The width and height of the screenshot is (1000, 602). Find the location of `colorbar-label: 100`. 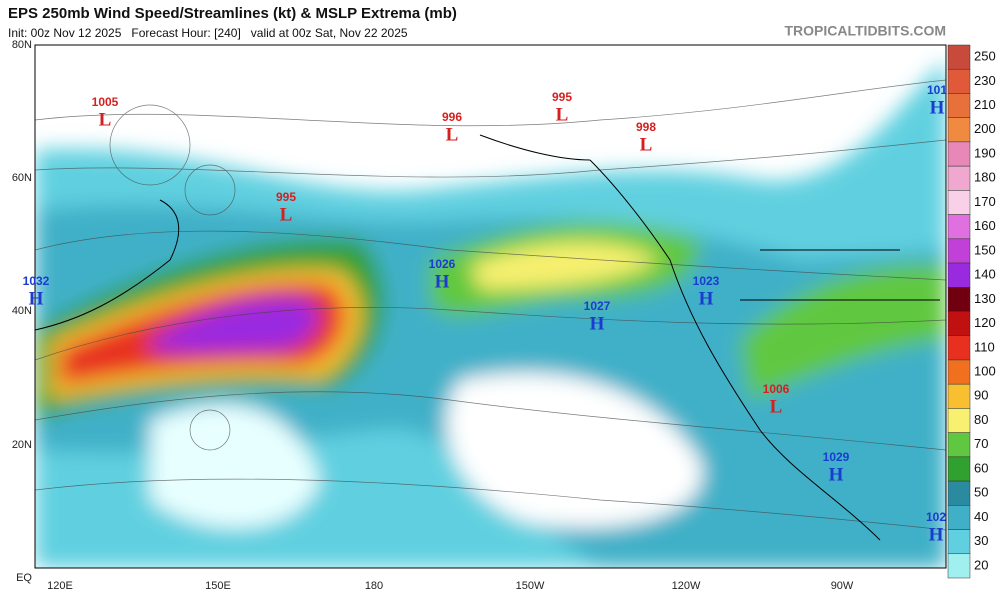

colorbar-label: 100 is located at coordinates (985, 371).